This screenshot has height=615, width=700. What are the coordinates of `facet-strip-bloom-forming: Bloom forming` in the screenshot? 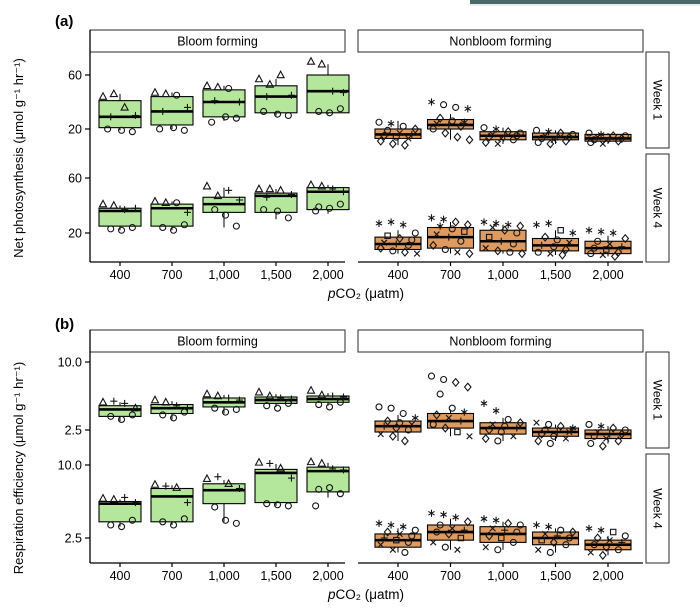 It's located at (217, 41).